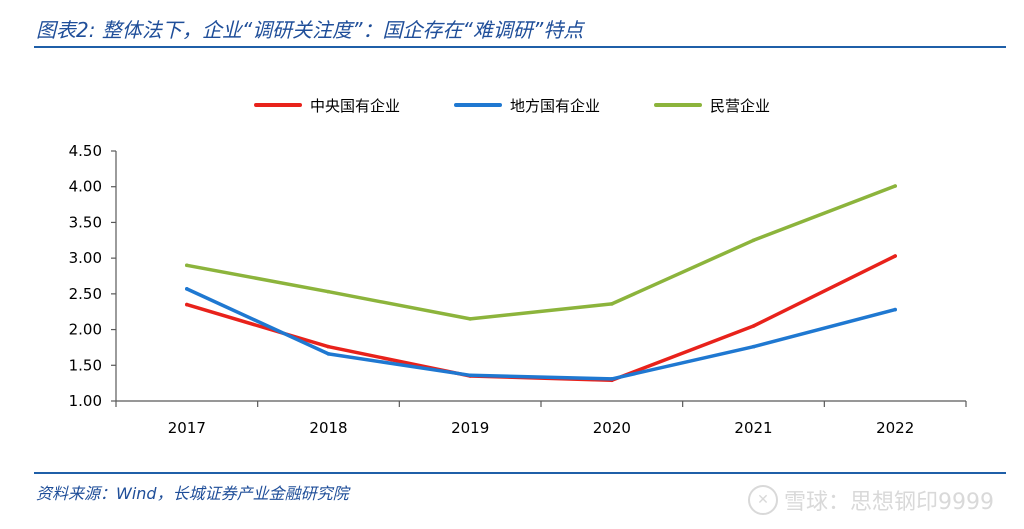 The height and width of the screenshot is (529, 1024). I want to click on legend-label: 民营企业, so click(740, 106).